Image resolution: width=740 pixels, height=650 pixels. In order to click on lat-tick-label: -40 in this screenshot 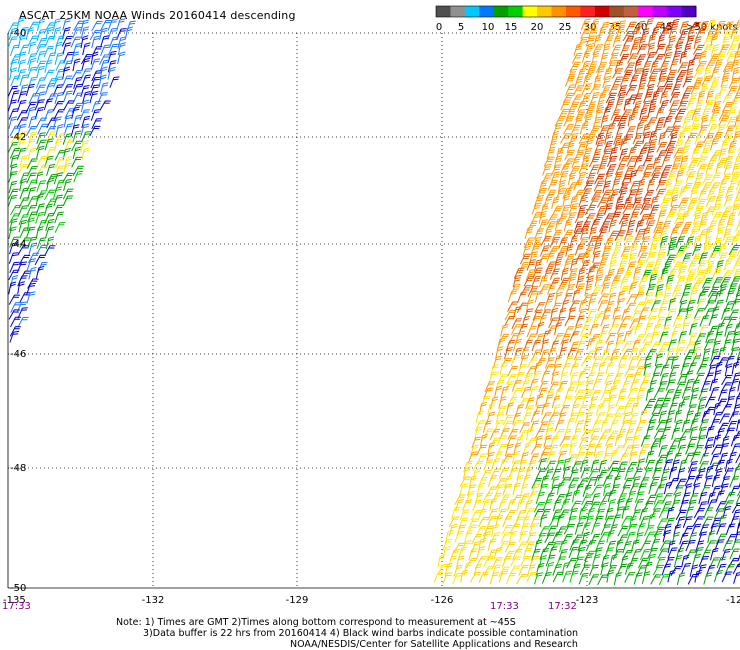, I will do `click(18, 33)`.